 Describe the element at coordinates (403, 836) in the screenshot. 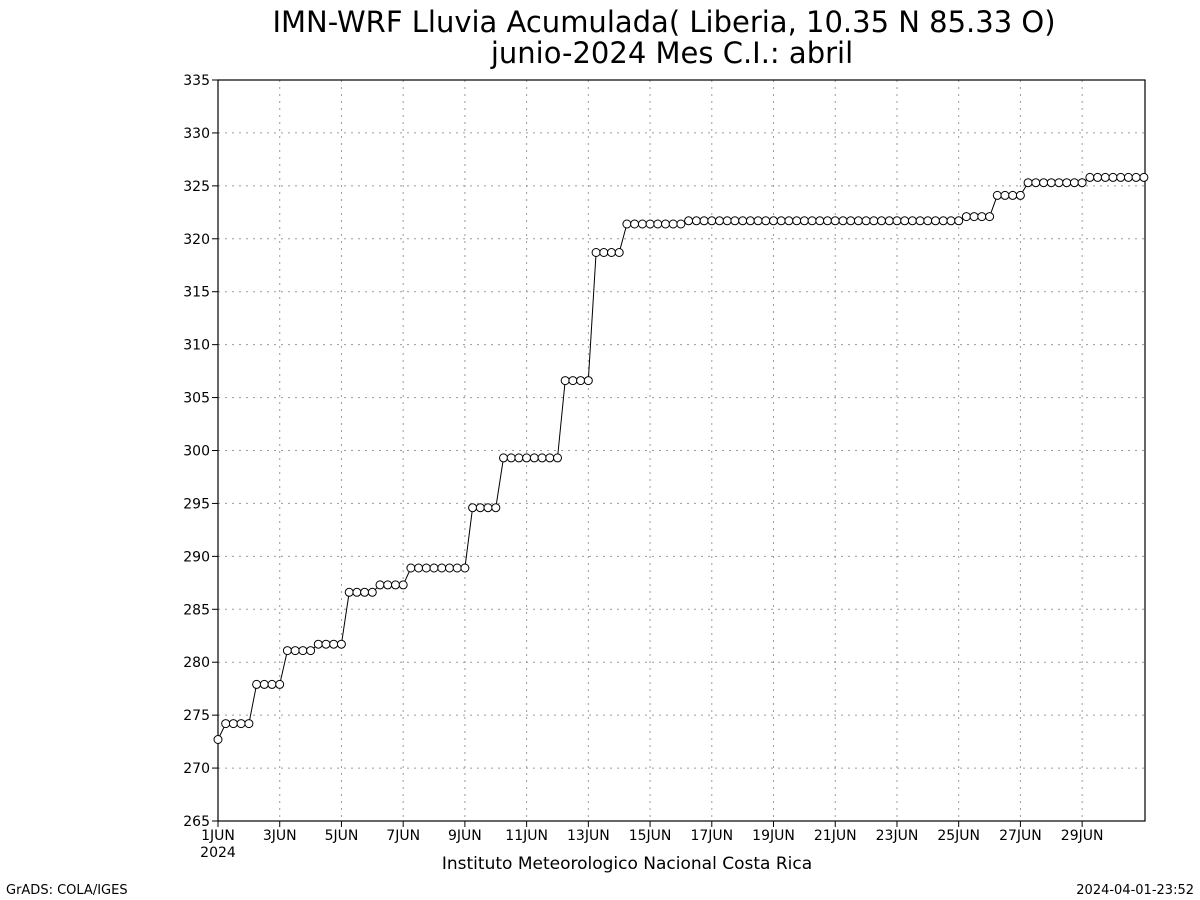

I see `x-tick-label: 7JUN` at that location.